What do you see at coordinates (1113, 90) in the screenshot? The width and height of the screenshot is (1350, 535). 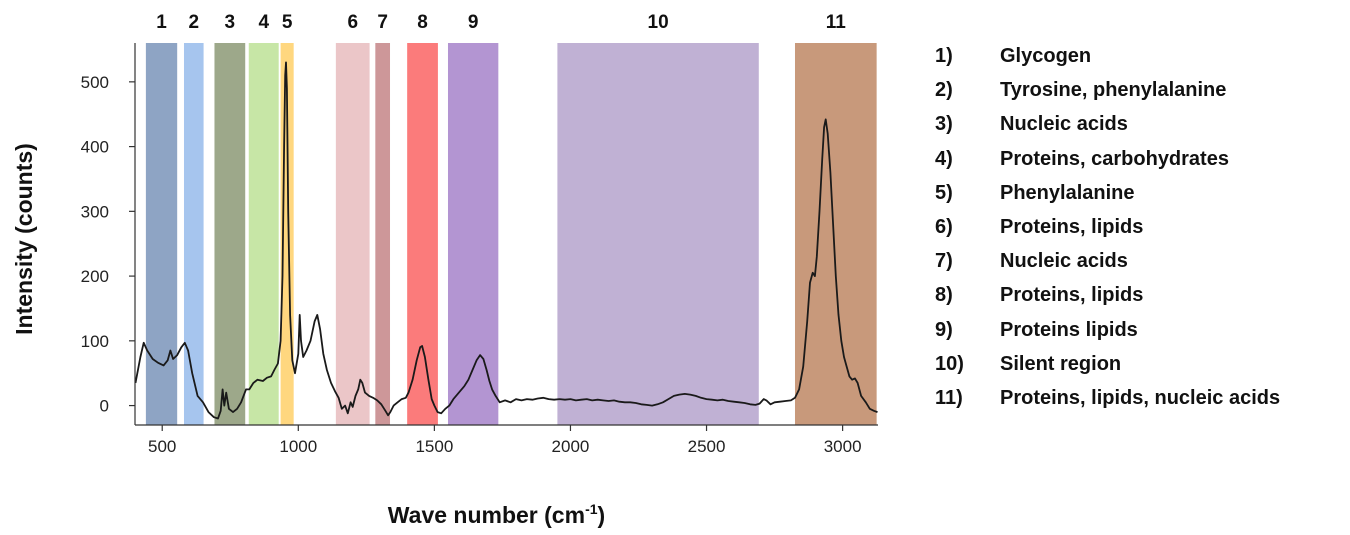 I see `legend-item-label: Tyrosine, phenylalanine` at bounding box center [1113, 90].